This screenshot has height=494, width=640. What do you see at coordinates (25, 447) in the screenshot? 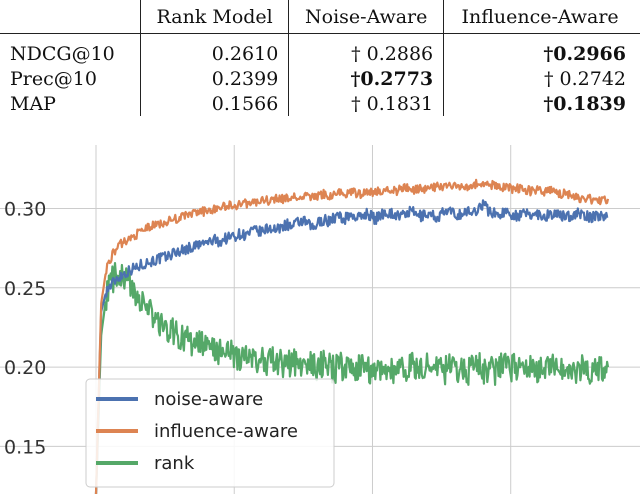
I see `y-tick-label: 0.15` at bounding box center [25, 447].